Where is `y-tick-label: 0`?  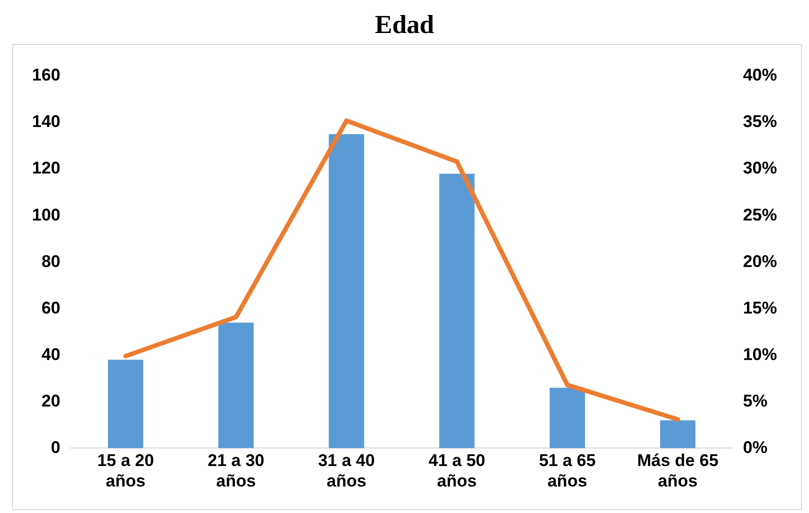
y-tick-label: 0 is located at coordinates (55, 447).